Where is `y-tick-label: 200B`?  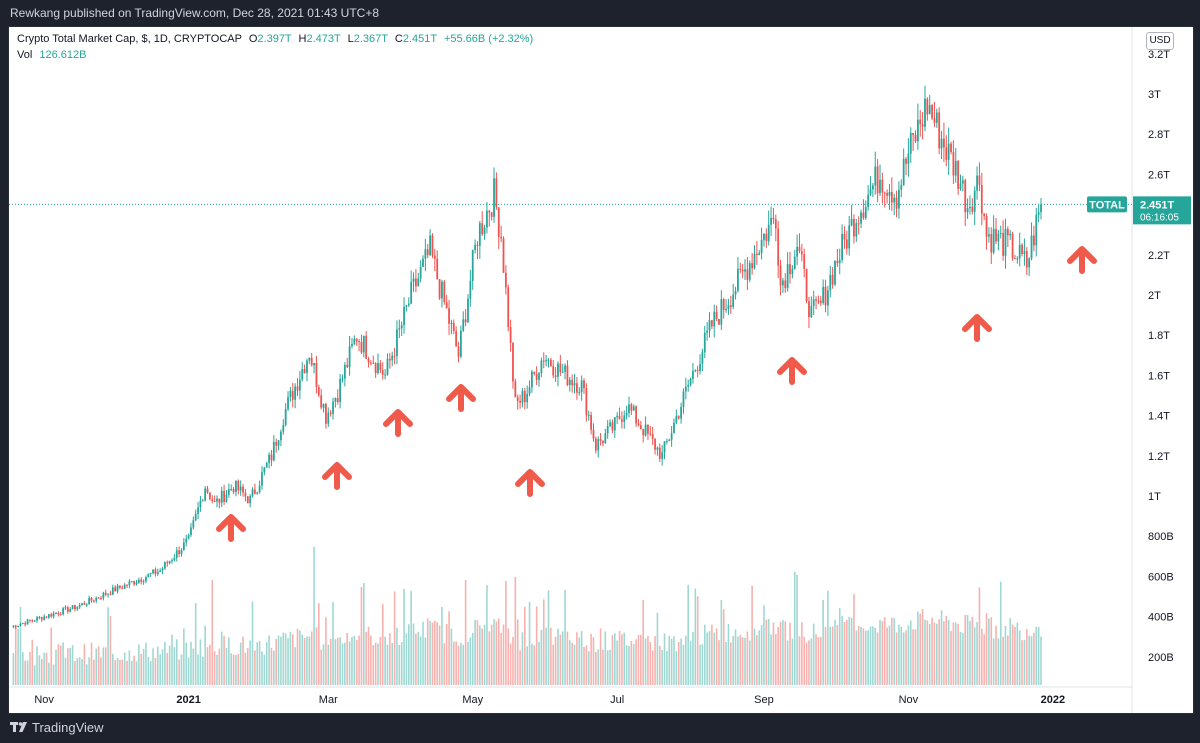
y-tick-label: 200B is located at coordinates (1161, 658).